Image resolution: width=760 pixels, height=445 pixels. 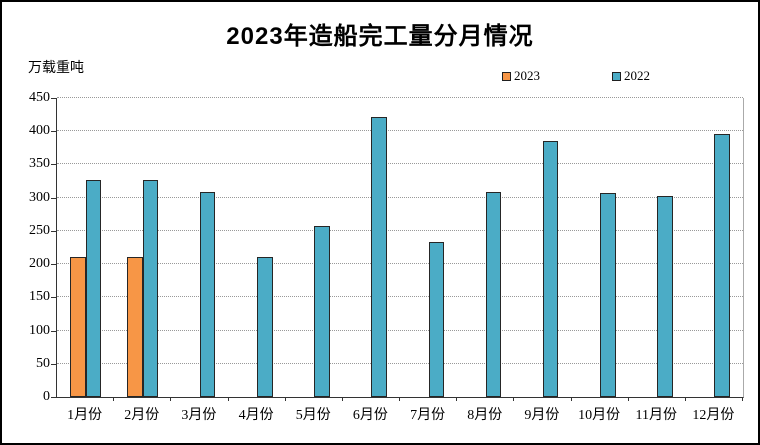 What do you see at coordinates (150, 288) in the screenshot?
I see `bar-2022-2月份` at bounding box center [150, 288].